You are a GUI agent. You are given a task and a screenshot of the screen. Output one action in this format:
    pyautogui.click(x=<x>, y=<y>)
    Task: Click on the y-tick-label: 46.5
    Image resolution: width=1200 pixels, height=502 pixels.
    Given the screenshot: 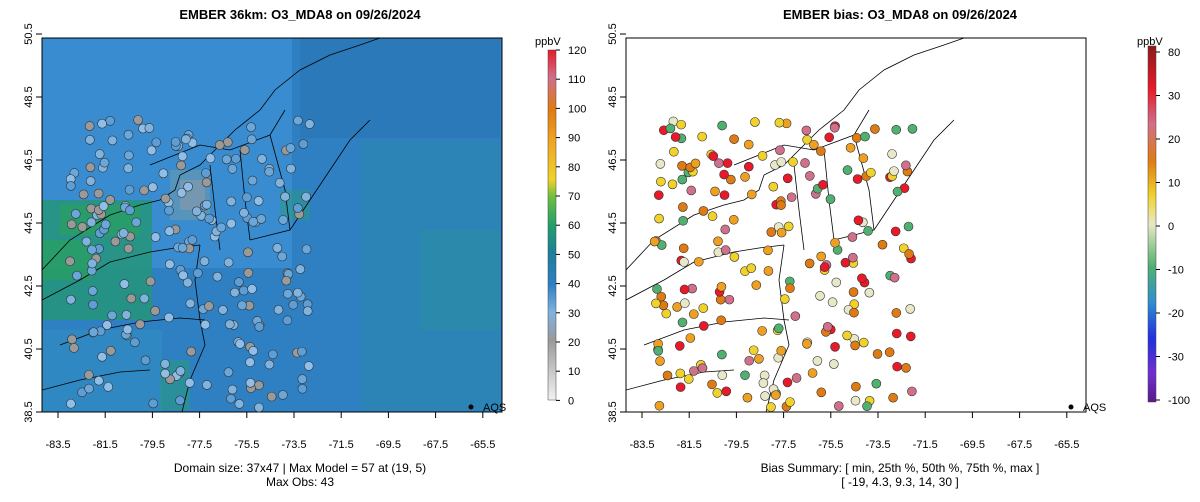 What is the action you would take?
    pyautogui.click(x=29, y=159)
    